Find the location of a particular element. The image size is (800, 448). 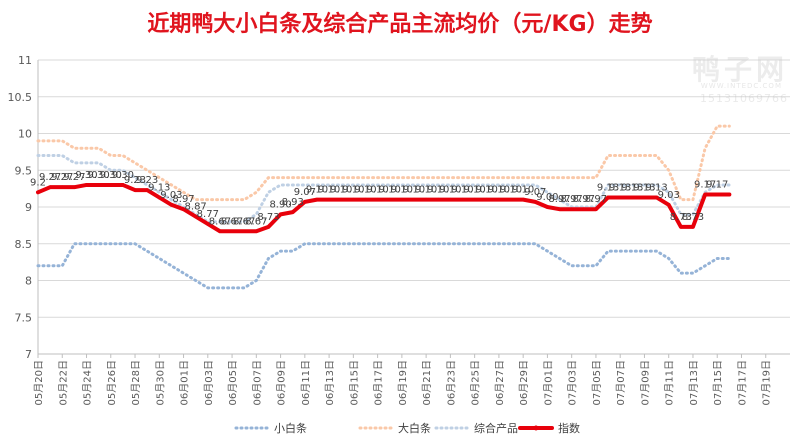

x-tick-label: 07月01日 is located at coordinates (548, 382).